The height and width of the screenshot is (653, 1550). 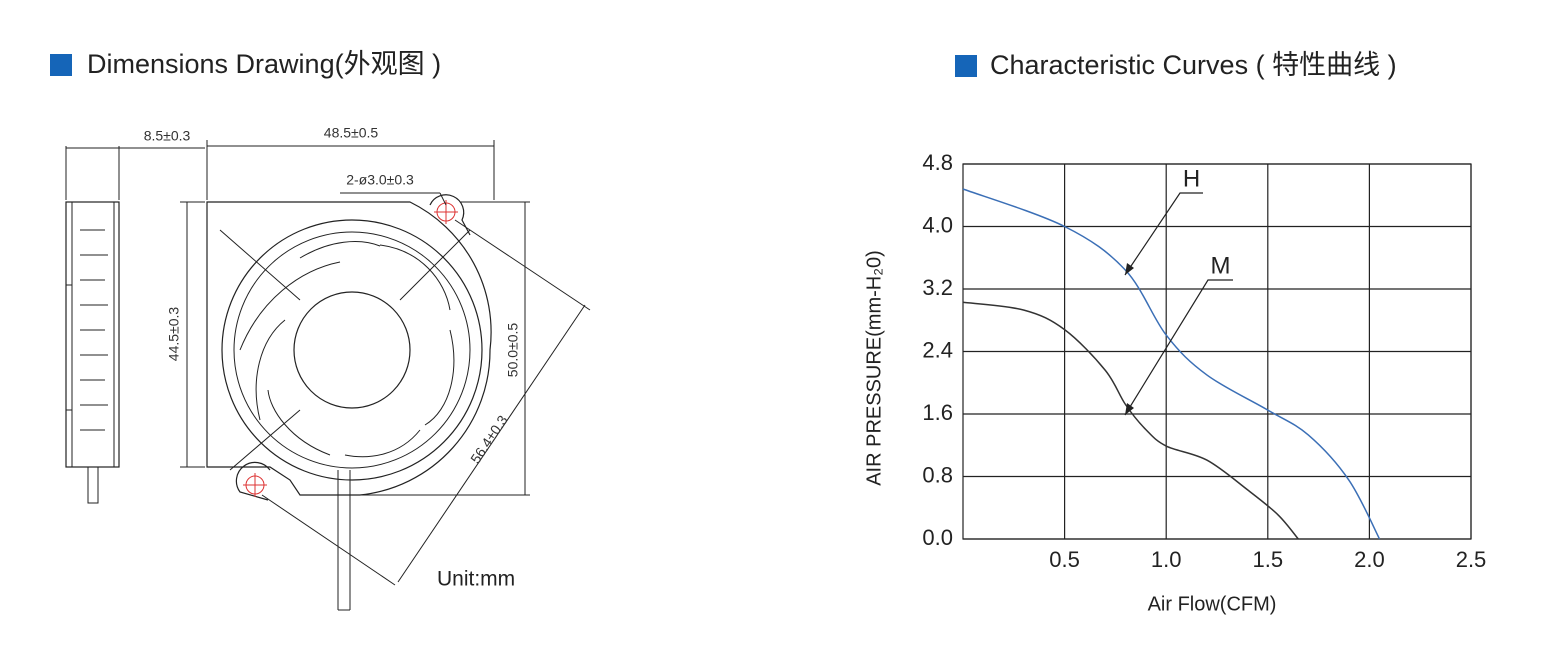 What do you see at coordinates (351, 133) in the screenshot?
I see `dim-width: 48.5±0.5` at bounding box center [351, 133].